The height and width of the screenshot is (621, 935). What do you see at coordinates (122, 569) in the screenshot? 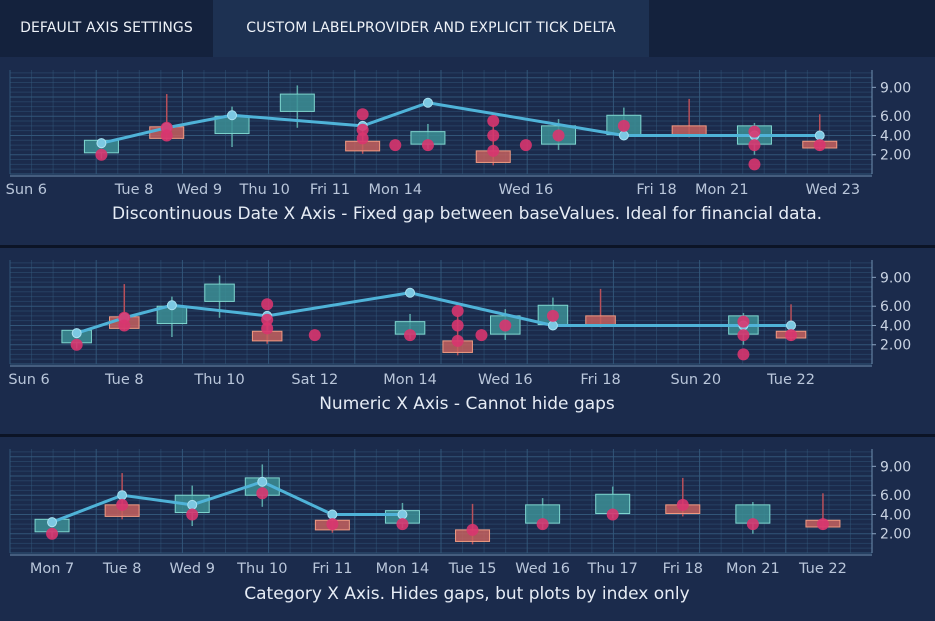
I see `x-tick-label: Tue 8` at bounding box center [122, 569].